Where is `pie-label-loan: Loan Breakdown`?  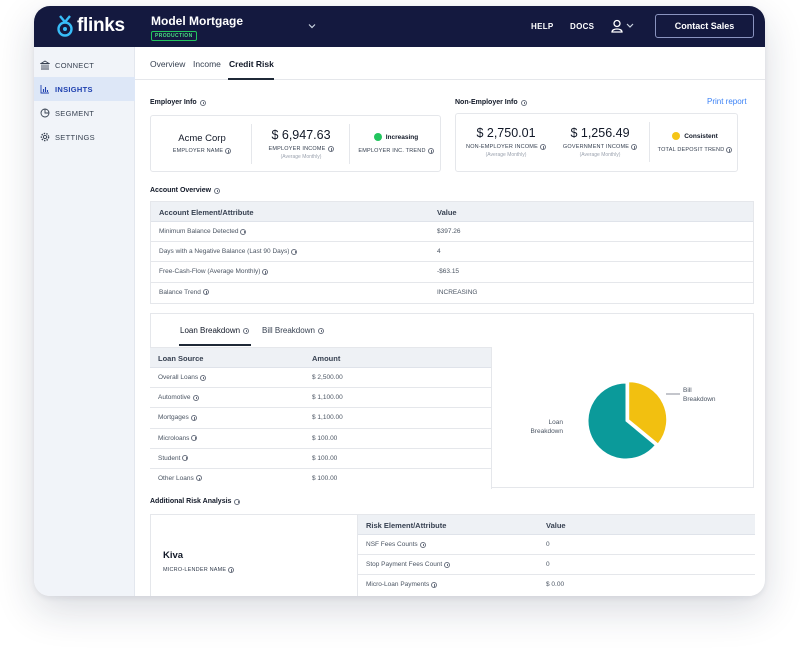 pie-label-loan: Loan Breakdown is located at coordinates (538, 427).